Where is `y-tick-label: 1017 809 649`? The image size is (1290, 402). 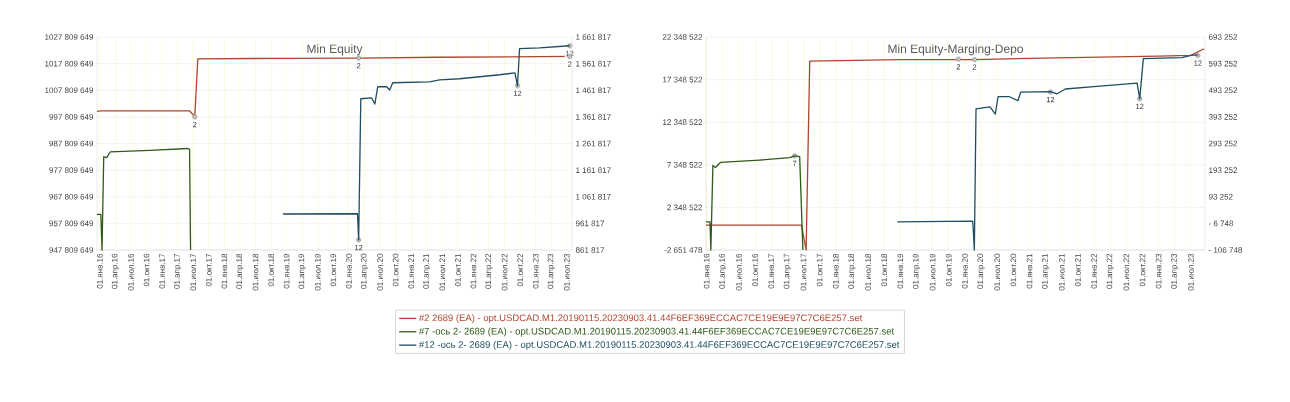
y-tick-label: 1017 809 649 is located at coordinates (69, 63).